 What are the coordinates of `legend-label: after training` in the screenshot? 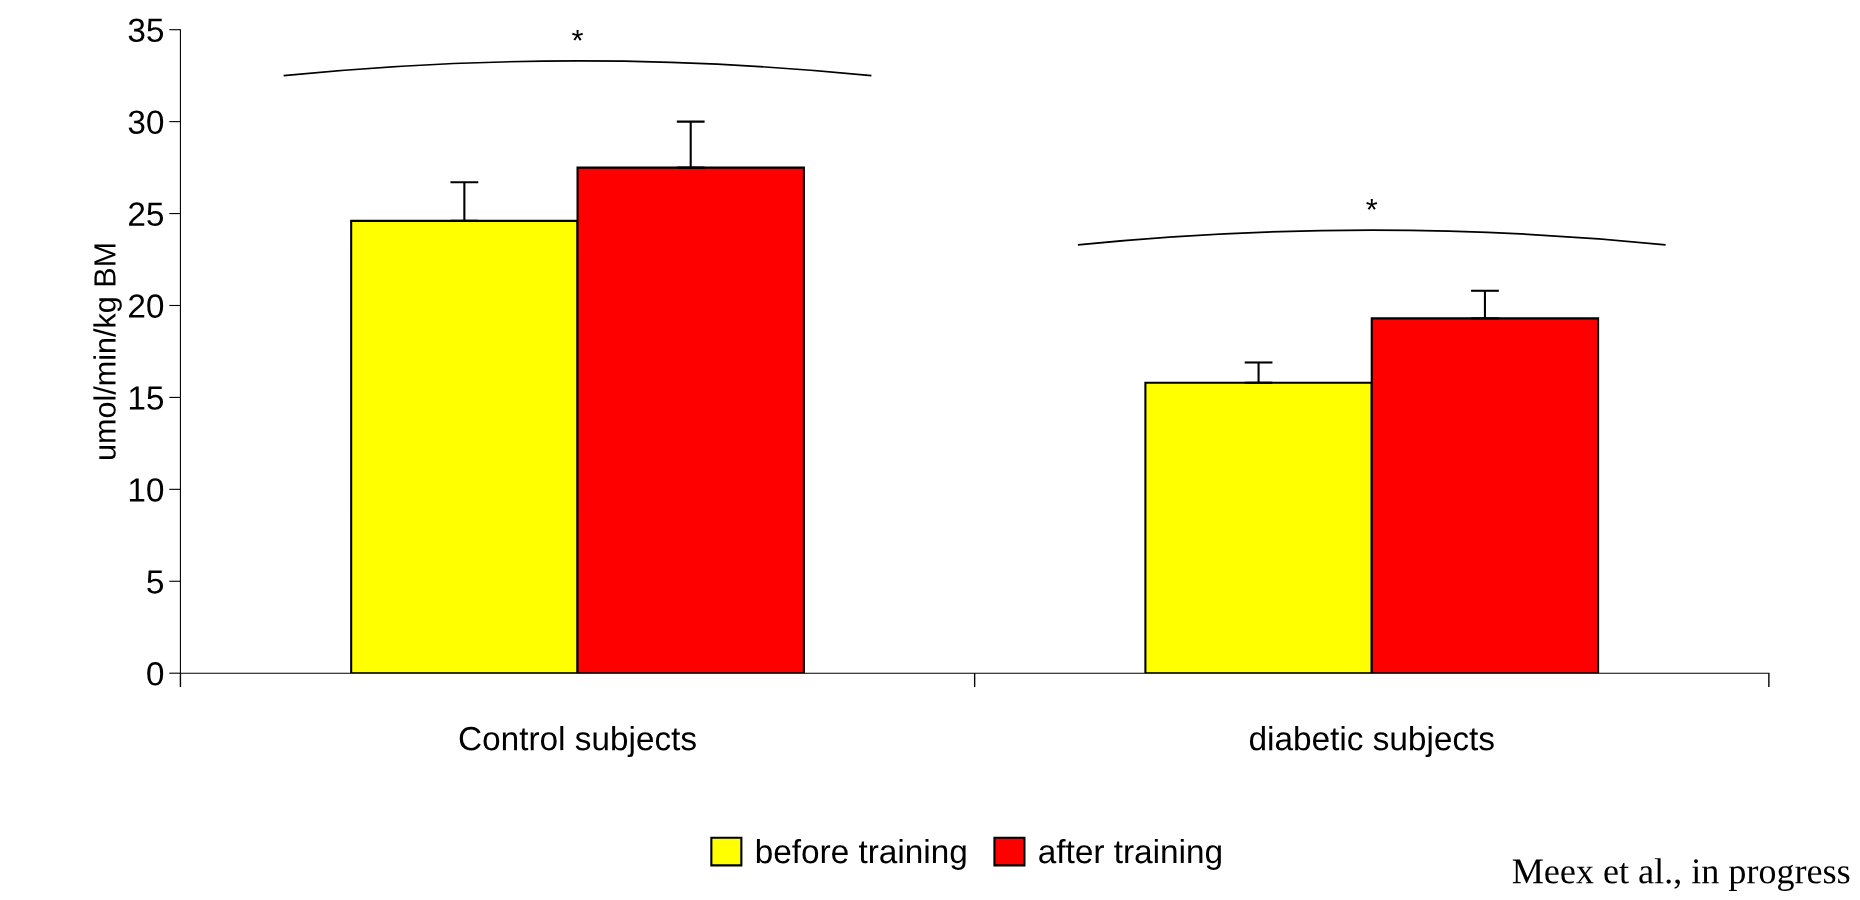 It's located at (1130, 854).